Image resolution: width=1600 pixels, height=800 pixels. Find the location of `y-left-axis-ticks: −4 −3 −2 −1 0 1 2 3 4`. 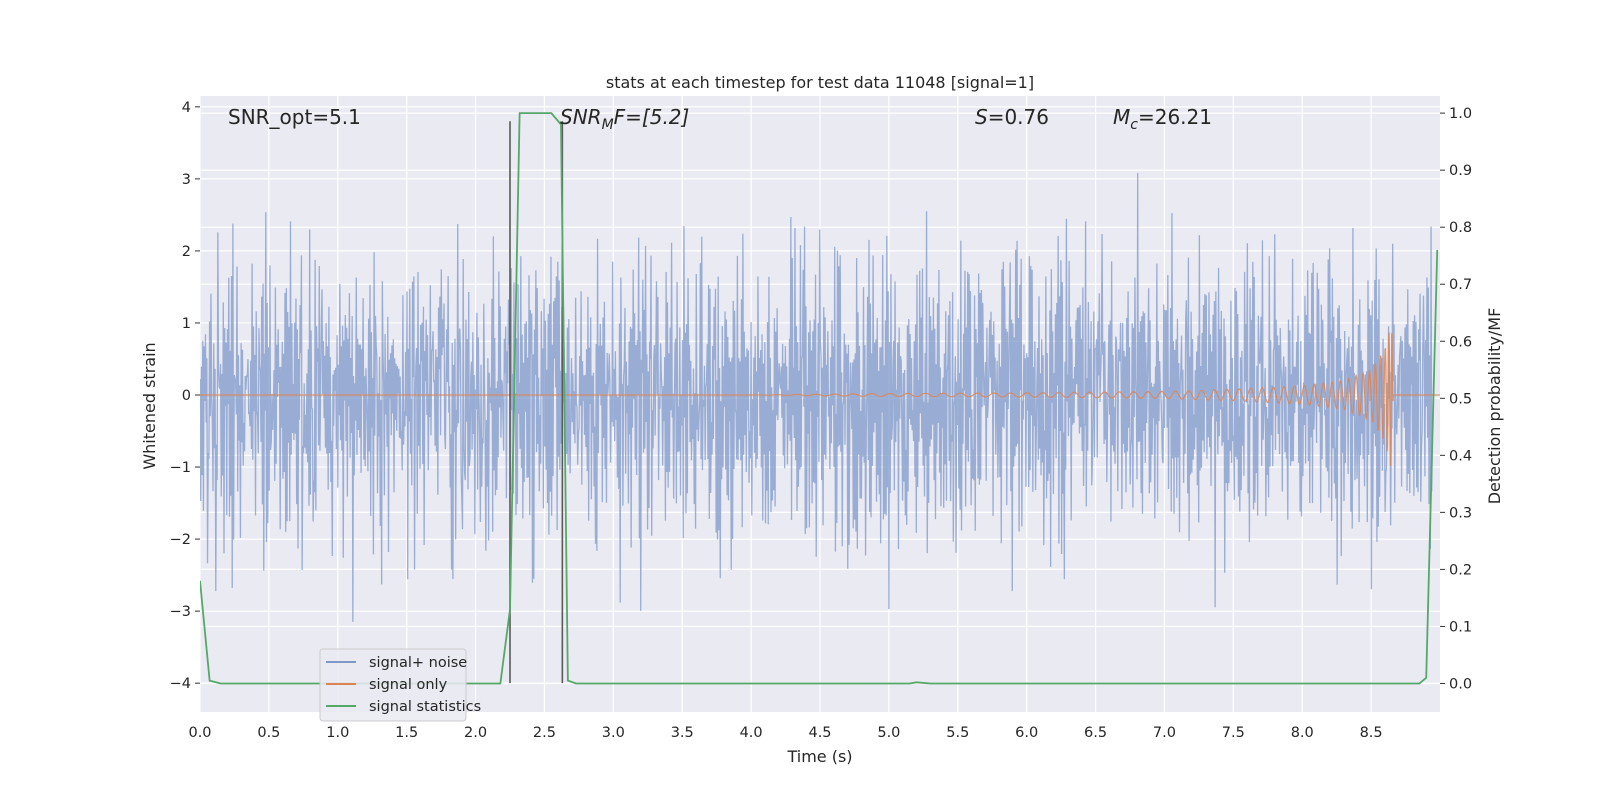

y-left-axis-ticks: −4 −3 −2 −1 0 1 2 3 4 is located at coordinates (185, 396).